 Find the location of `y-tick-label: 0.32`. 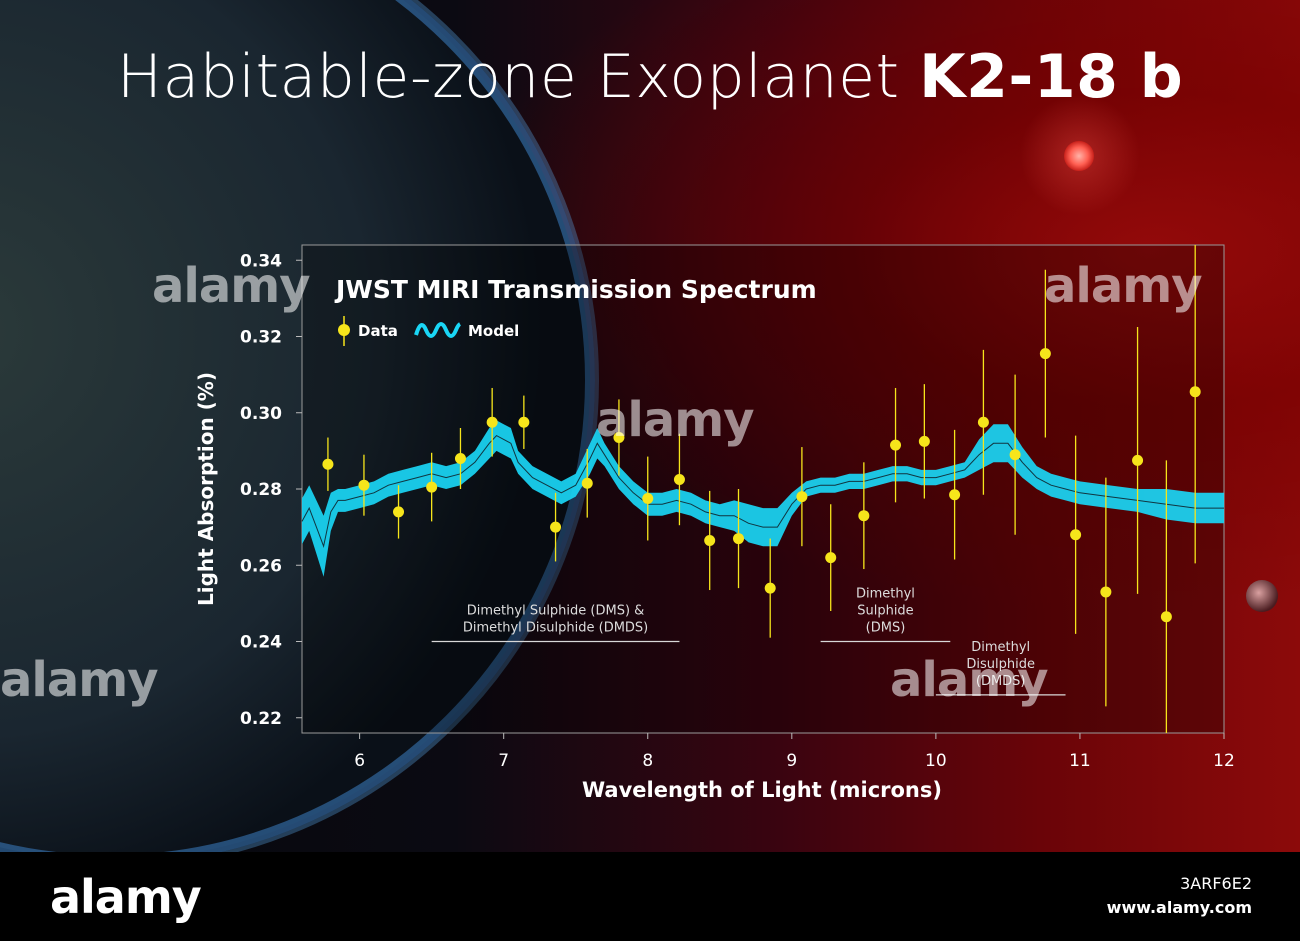

y-tick-label: 0.32 is located at coordinates (261, 338).